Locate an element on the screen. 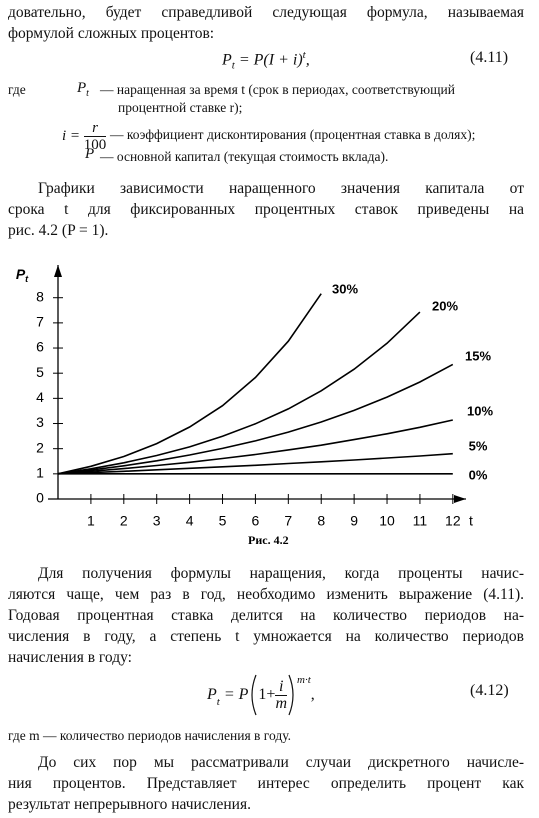 Image resolution: width=539 pixels, height=818 pixels. symbol: Pt is located at coordinates (83, 89).